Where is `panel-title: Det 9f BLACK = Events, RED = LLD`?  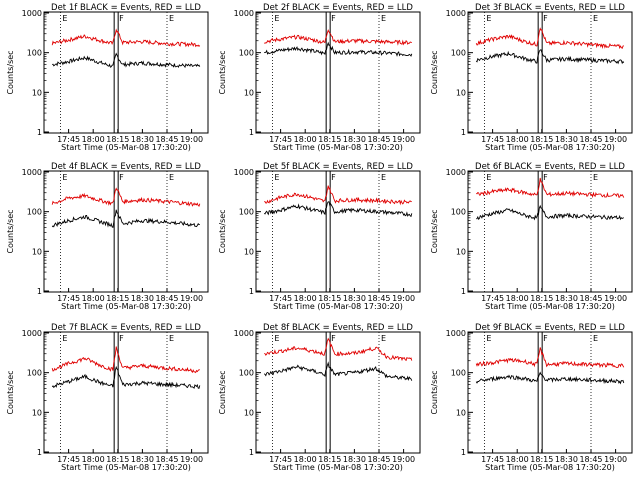 panel-title: Det 9f BLACK = Events, RED = LLD is located at coordinates (550, 328).